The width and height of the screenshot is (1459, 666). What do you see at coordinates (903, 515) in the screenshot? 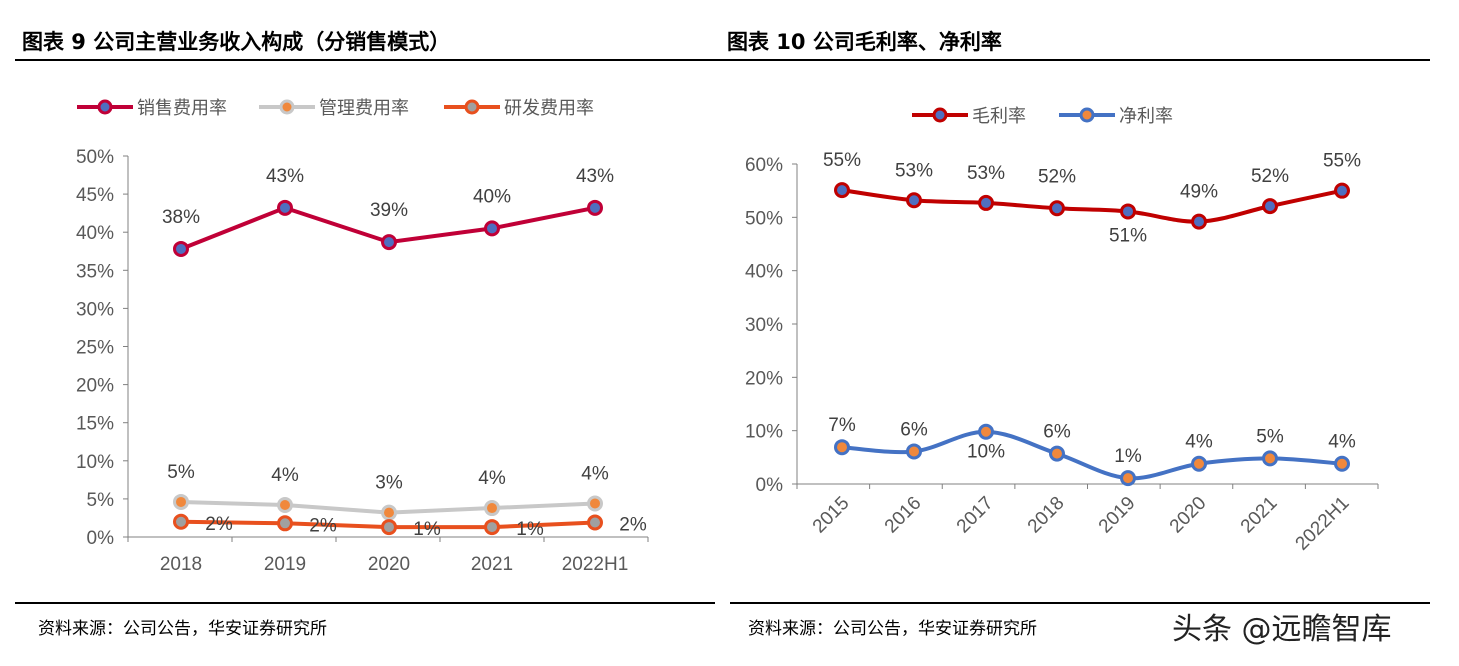
I see `x-tick-label: 2016` at bounding box center [903, 515].